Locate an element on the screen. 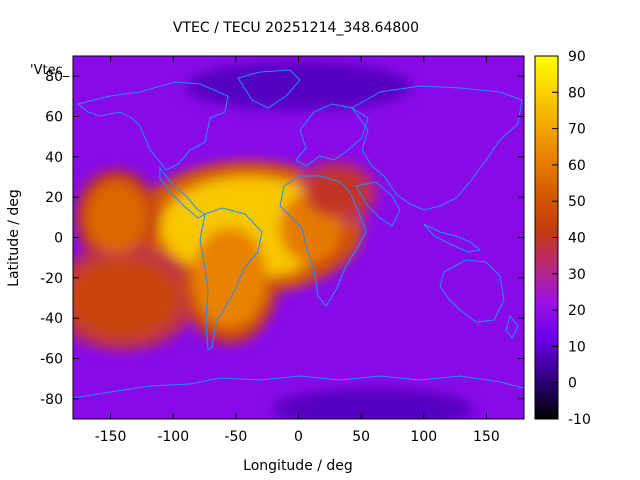  colorbar-ticks: -10 0 10 20 30 40 50 60 70 80 90 is located at coordinates (571, 238).